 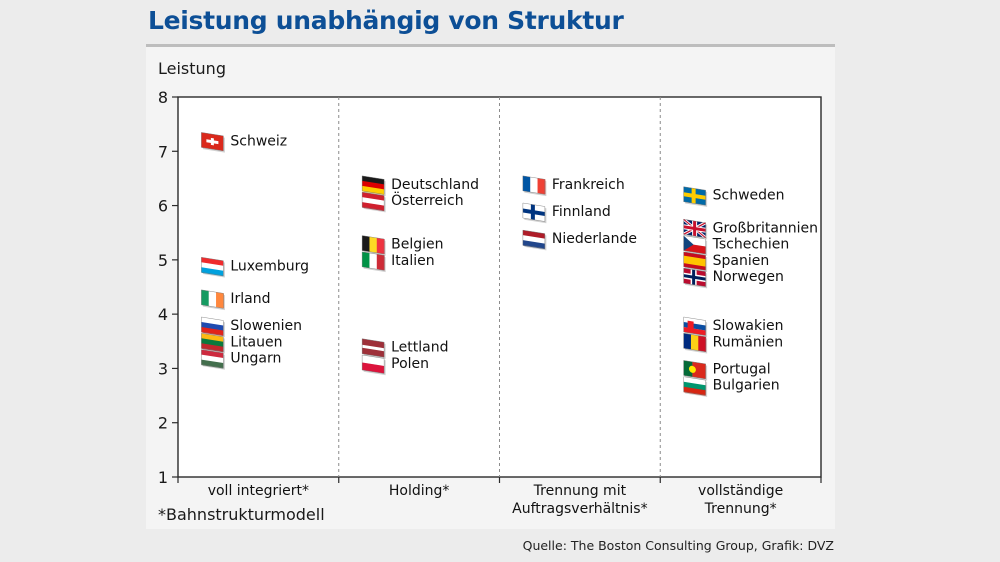 I want to click on y-tick-label: 5, so click(x=163, y=260).